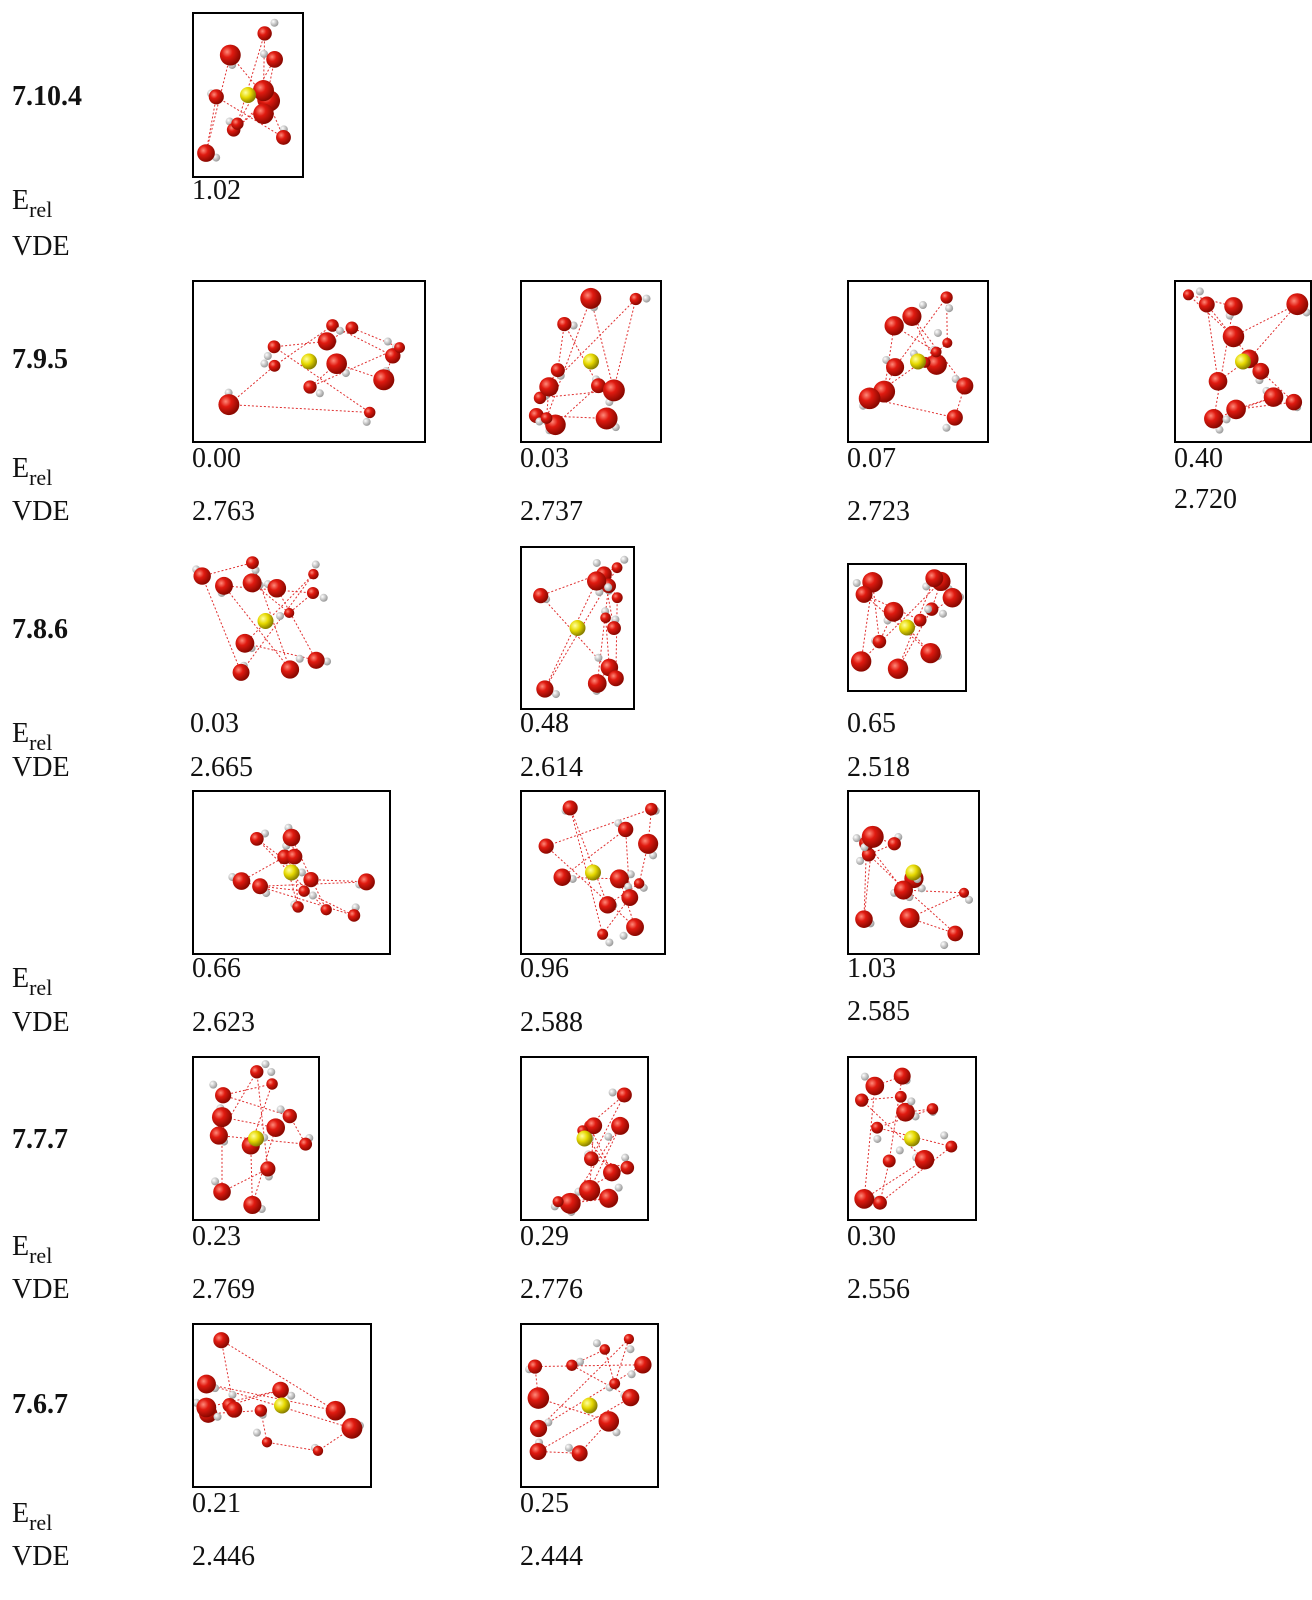 This screenshot has height=1600, width=1312. Describe the element at coordinates (1205, 499) in the screenshot. I see `vde-value: 2.720` at that location.